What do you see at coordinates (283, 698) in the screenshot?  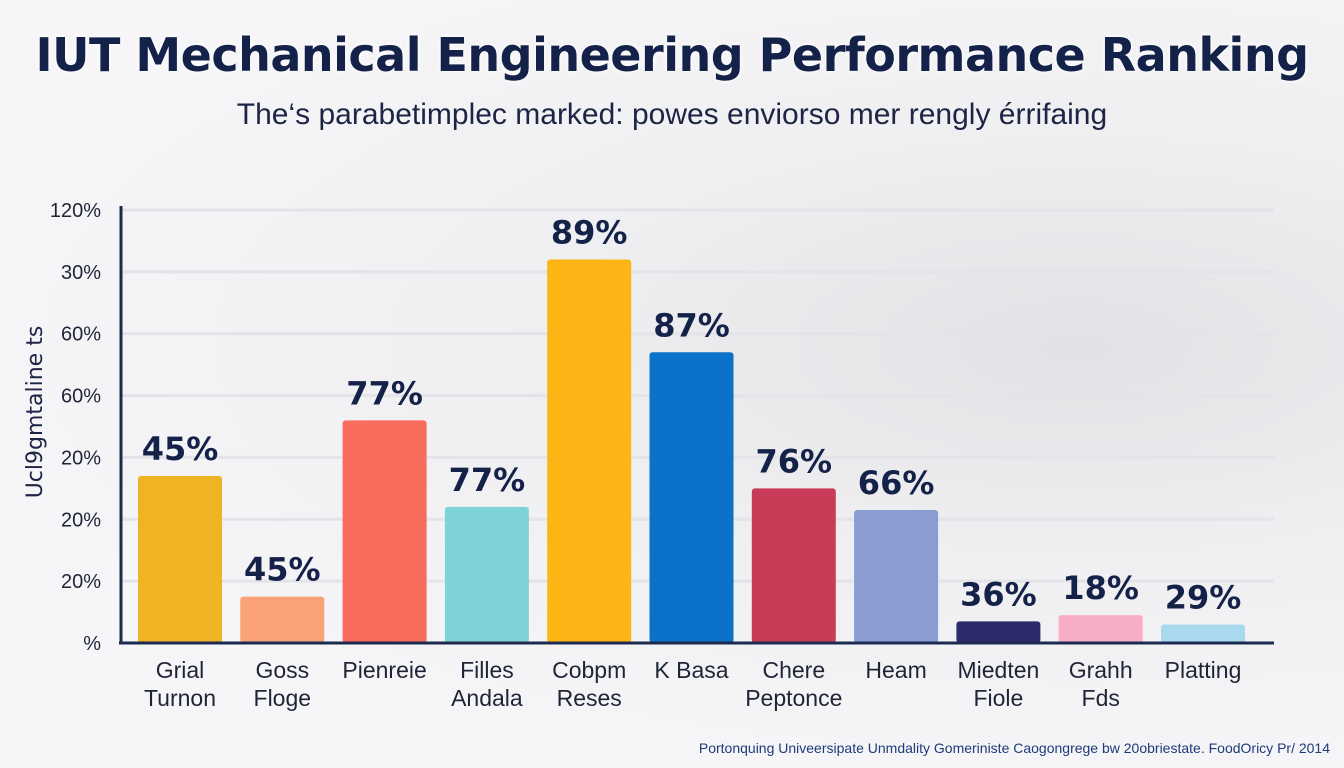 I see `category-label: Floge` at bounding box center [283, 698].